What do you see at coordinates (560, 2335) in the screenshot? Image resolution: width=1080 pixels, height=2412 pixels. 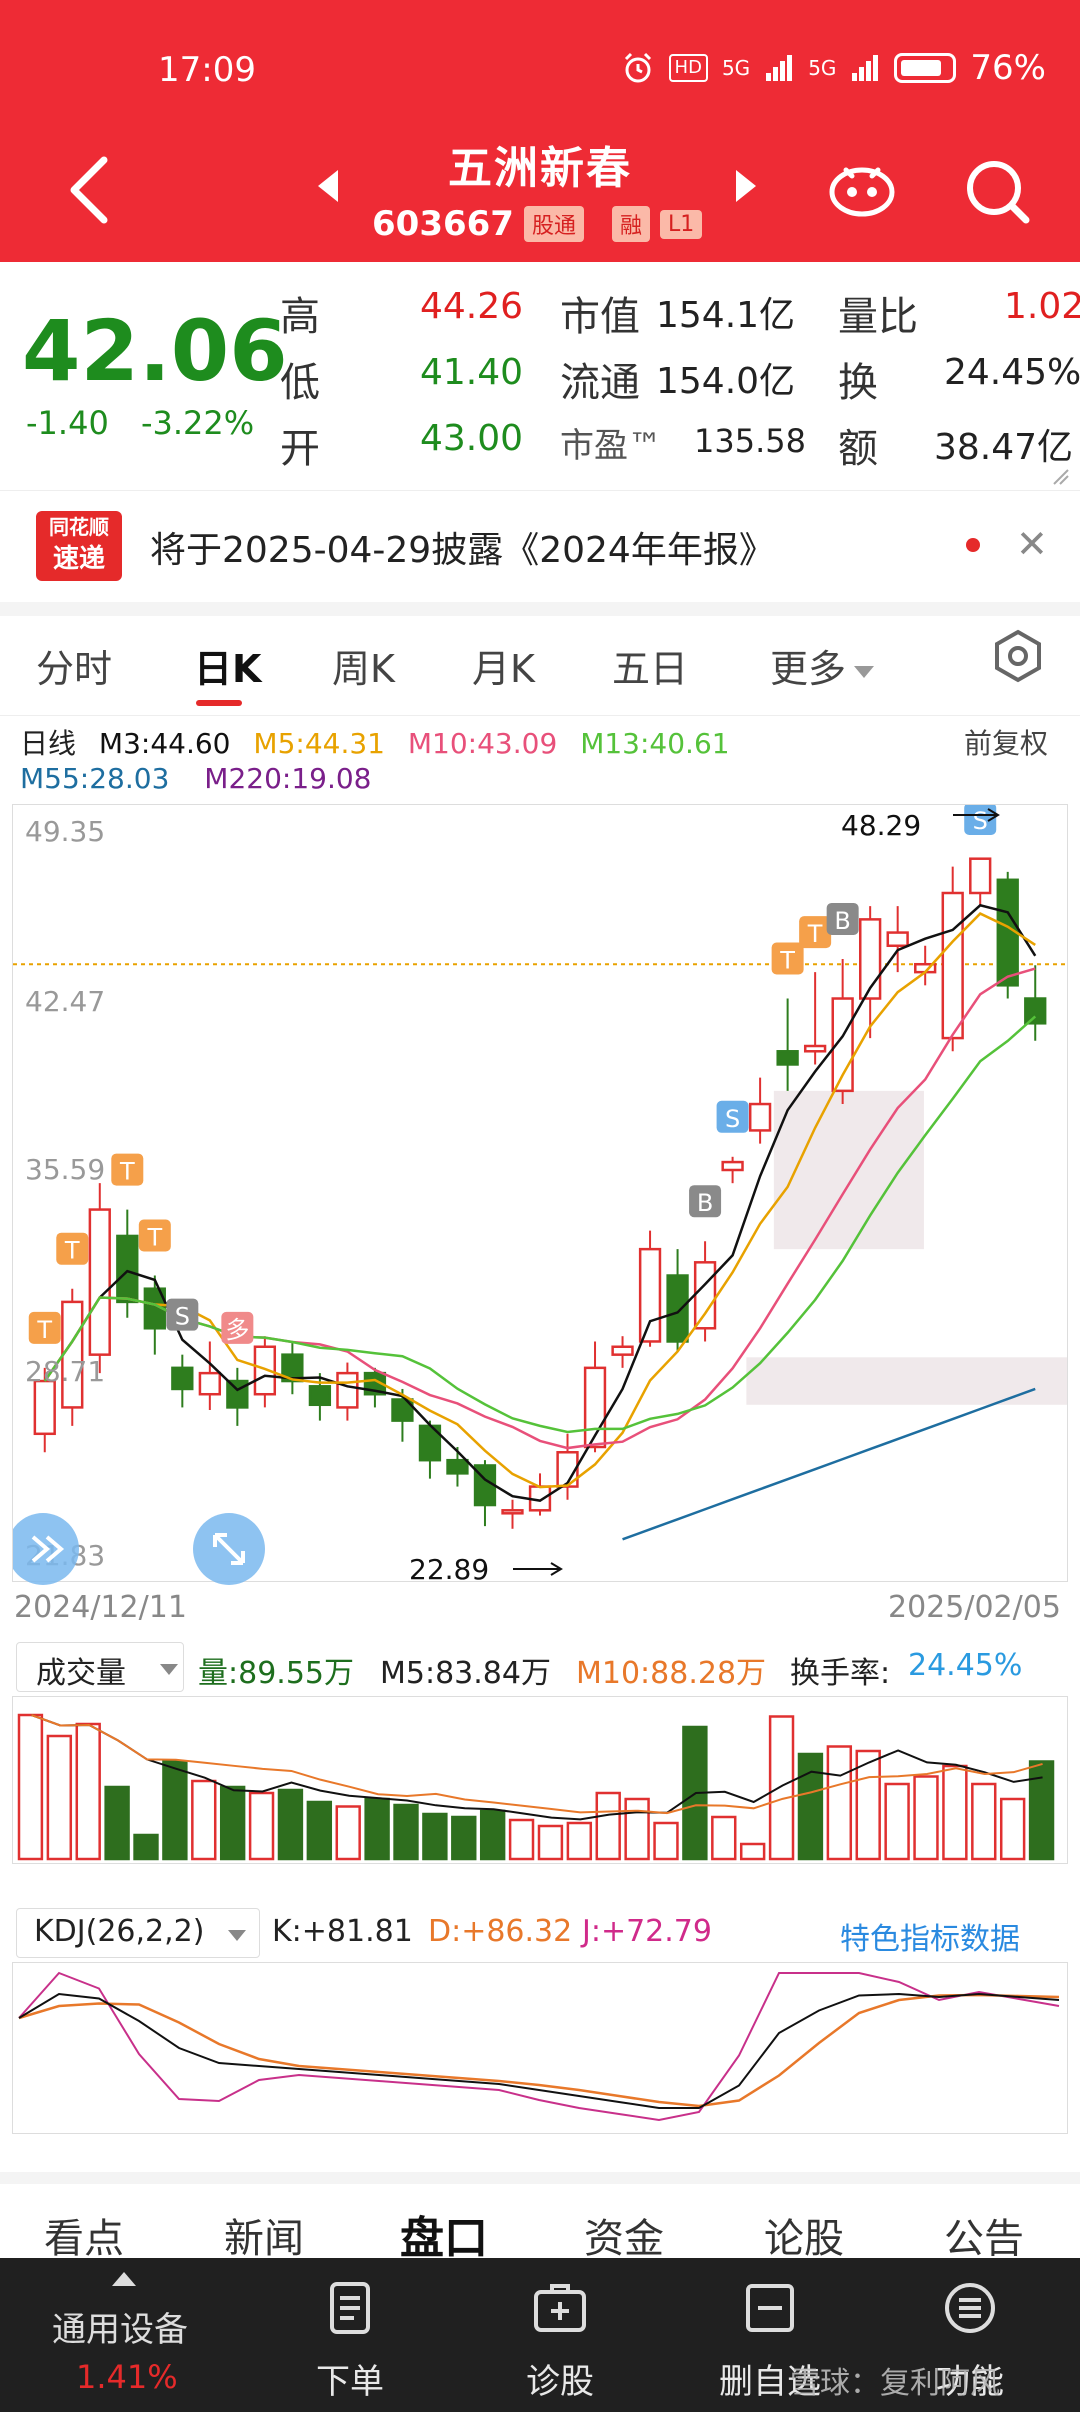 I see `diagnose-button: 诊股` at bounding box center [560, 2335].